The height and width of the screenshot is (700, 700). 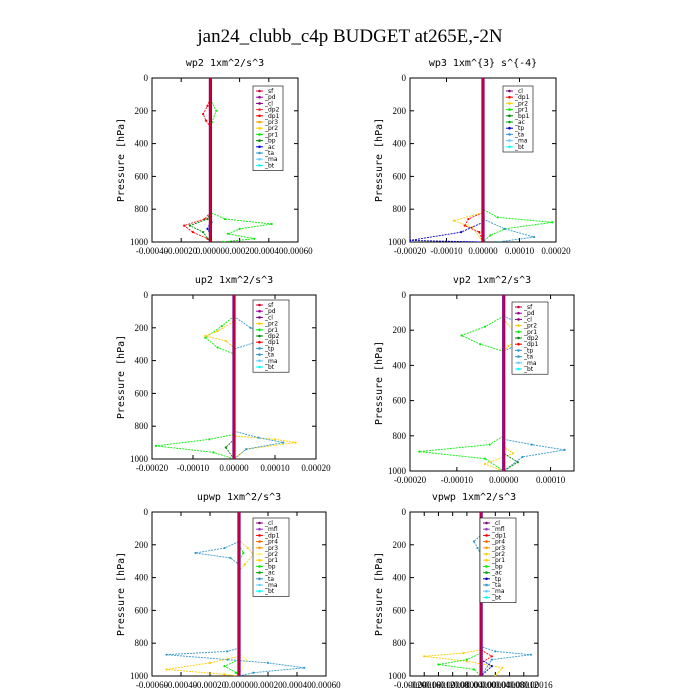 I want to click on legend: _cl_dp1_pr2_pr1_bp1_ac_tp_ta_ma_bt, so click(x=518, y=119).